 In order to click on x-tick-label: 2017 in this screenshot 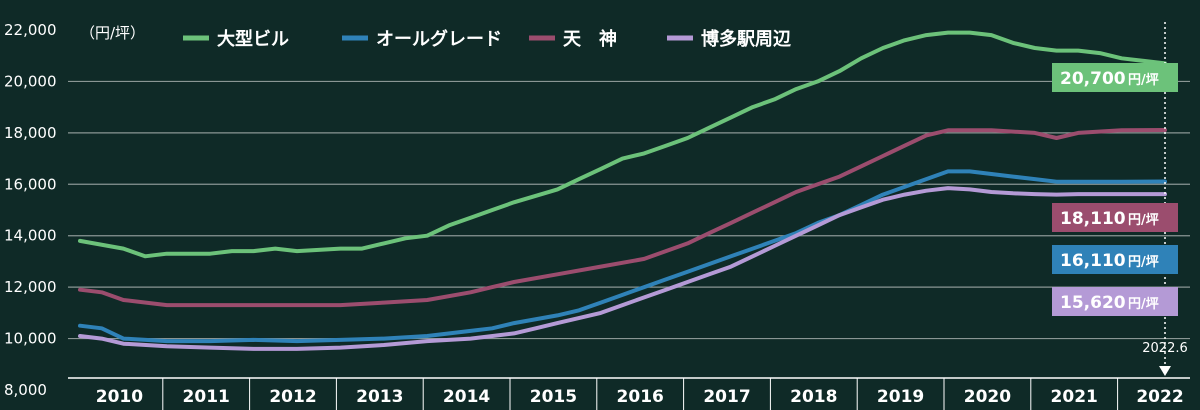, I will do `click(726, 397)`.